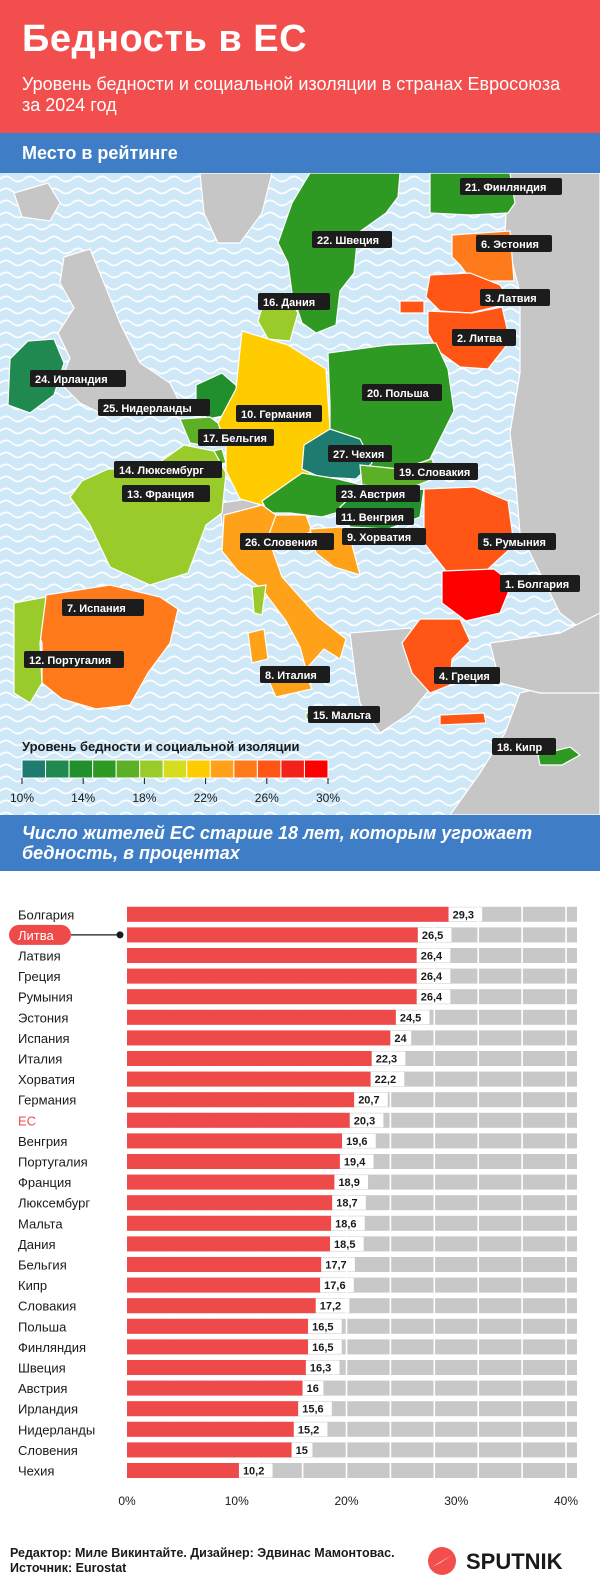 The width and height of the screenshot is (600, 1584). I want to click on sputnik-logo: SPUTNIK, so click(495, 1561).